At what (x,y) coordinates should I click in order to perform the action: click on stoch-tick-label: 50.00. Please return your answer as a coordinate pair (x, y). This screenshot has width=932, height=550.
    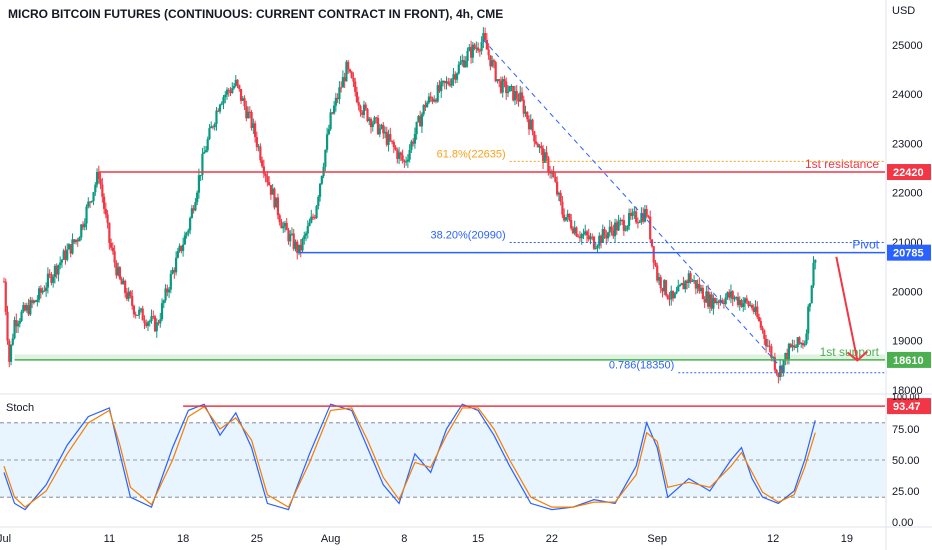
    Looking at the image, I should click on (906, 461).